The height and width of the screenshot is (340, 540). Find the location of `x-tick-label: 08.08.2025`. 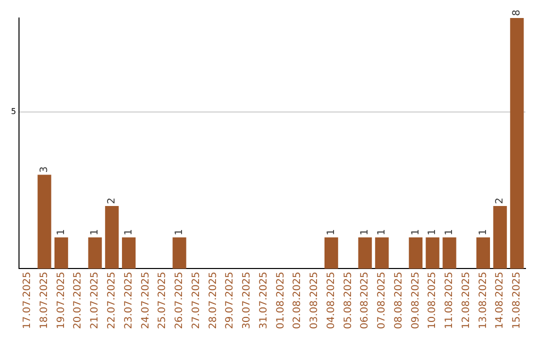

x-tick-label: 08.08.2025 is located at coordinates (398, 301).